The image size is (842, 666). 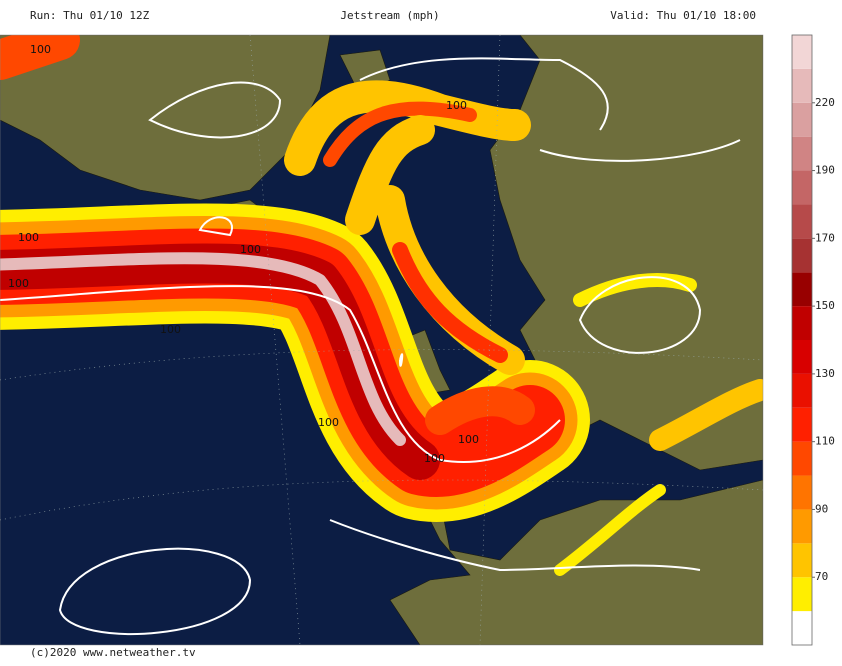 What do you see at coordinates (825, 237) in the screenshot?
I see `colorbar-tick-label: 170` at bounding box center [825, 237].